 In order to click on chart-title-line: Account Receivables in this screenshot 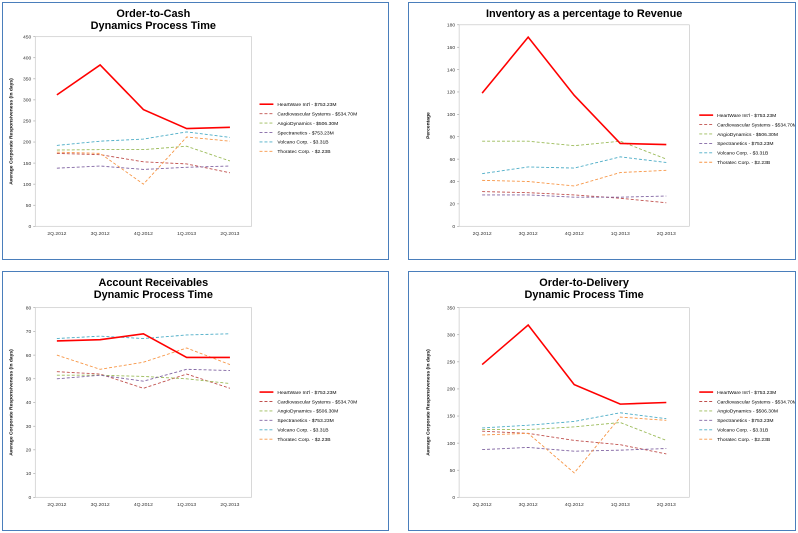, I will do `click(153, 283)`.